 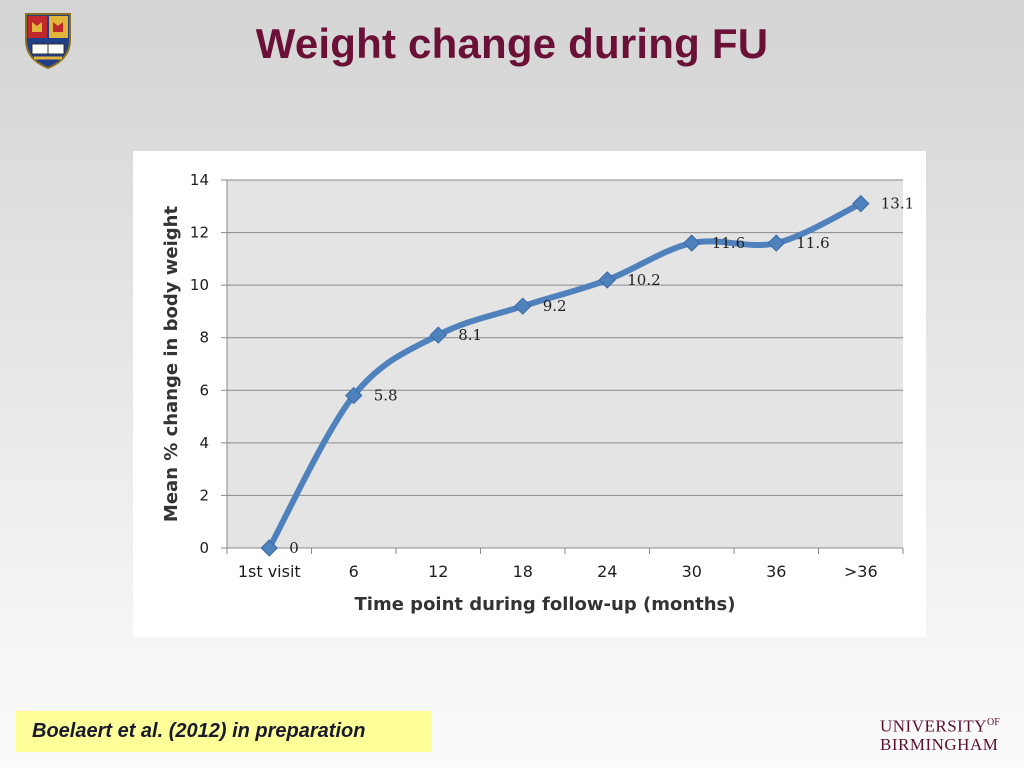 What do you see at coordinates (171, 364) in the screenshot?
I see `y-axis-title: Mean % change in body weight` at bounding box center [171, 364].